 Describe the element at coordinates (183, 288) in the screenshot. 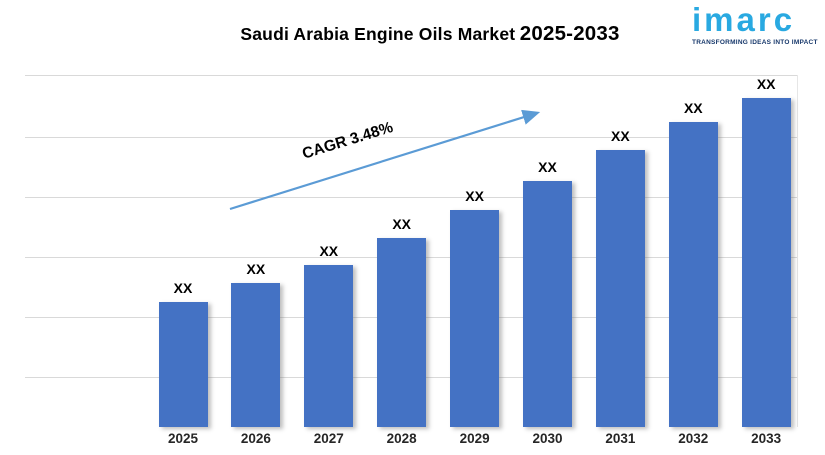

I see `value-label-2025: XX` at that location.